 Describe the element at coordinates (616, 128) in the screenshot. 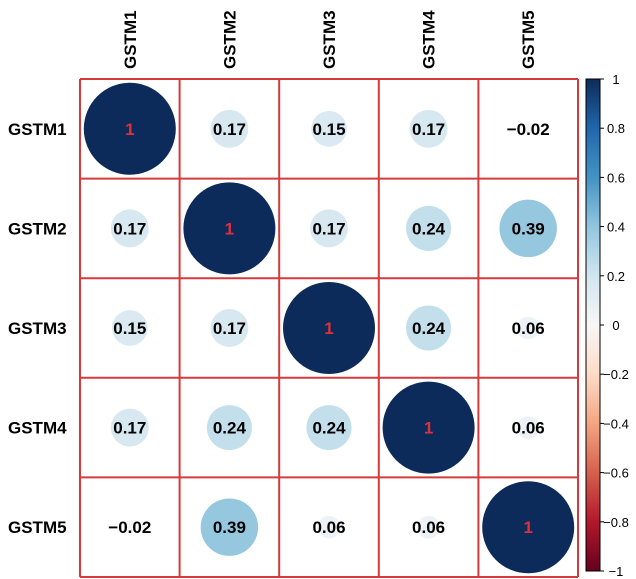

I see `colorbar-tick-label: 0.8` at that location.